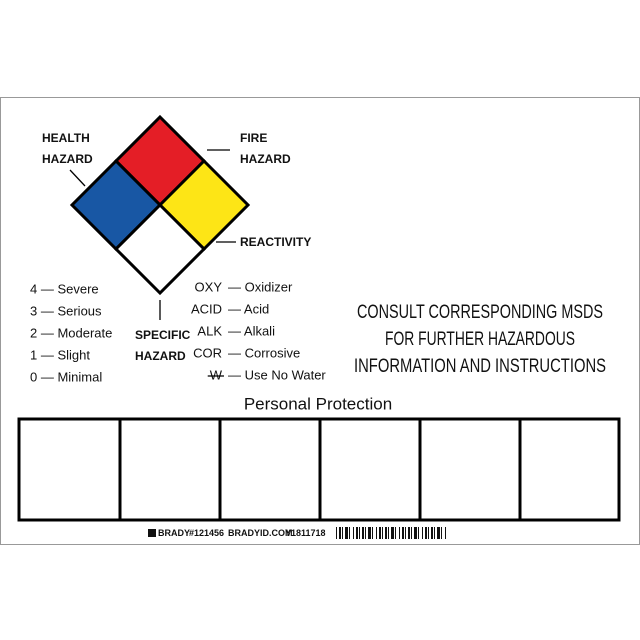 The height and width of the screenshot is (640, 640). I want to click on fire-label: HAZARD, so click(265, 159).